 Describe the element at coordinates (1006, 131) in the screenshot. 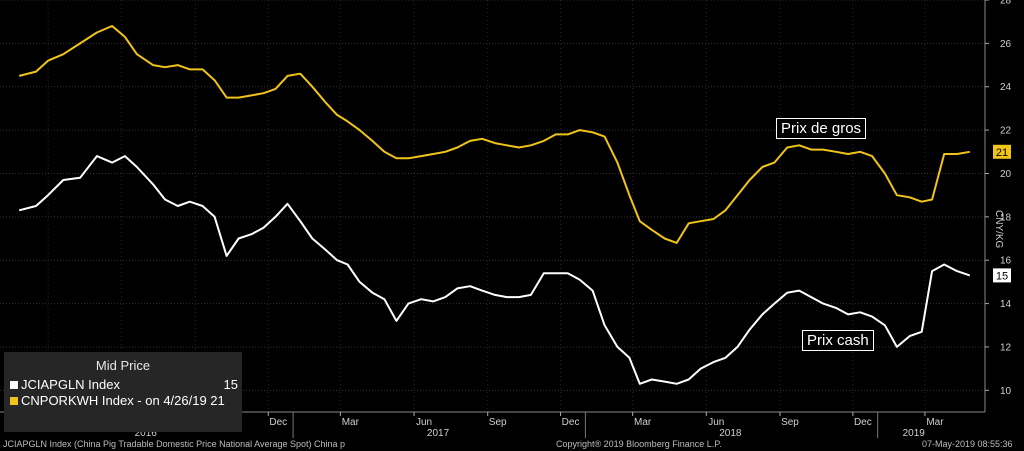

I see `y-tick-label: 22` at that location.